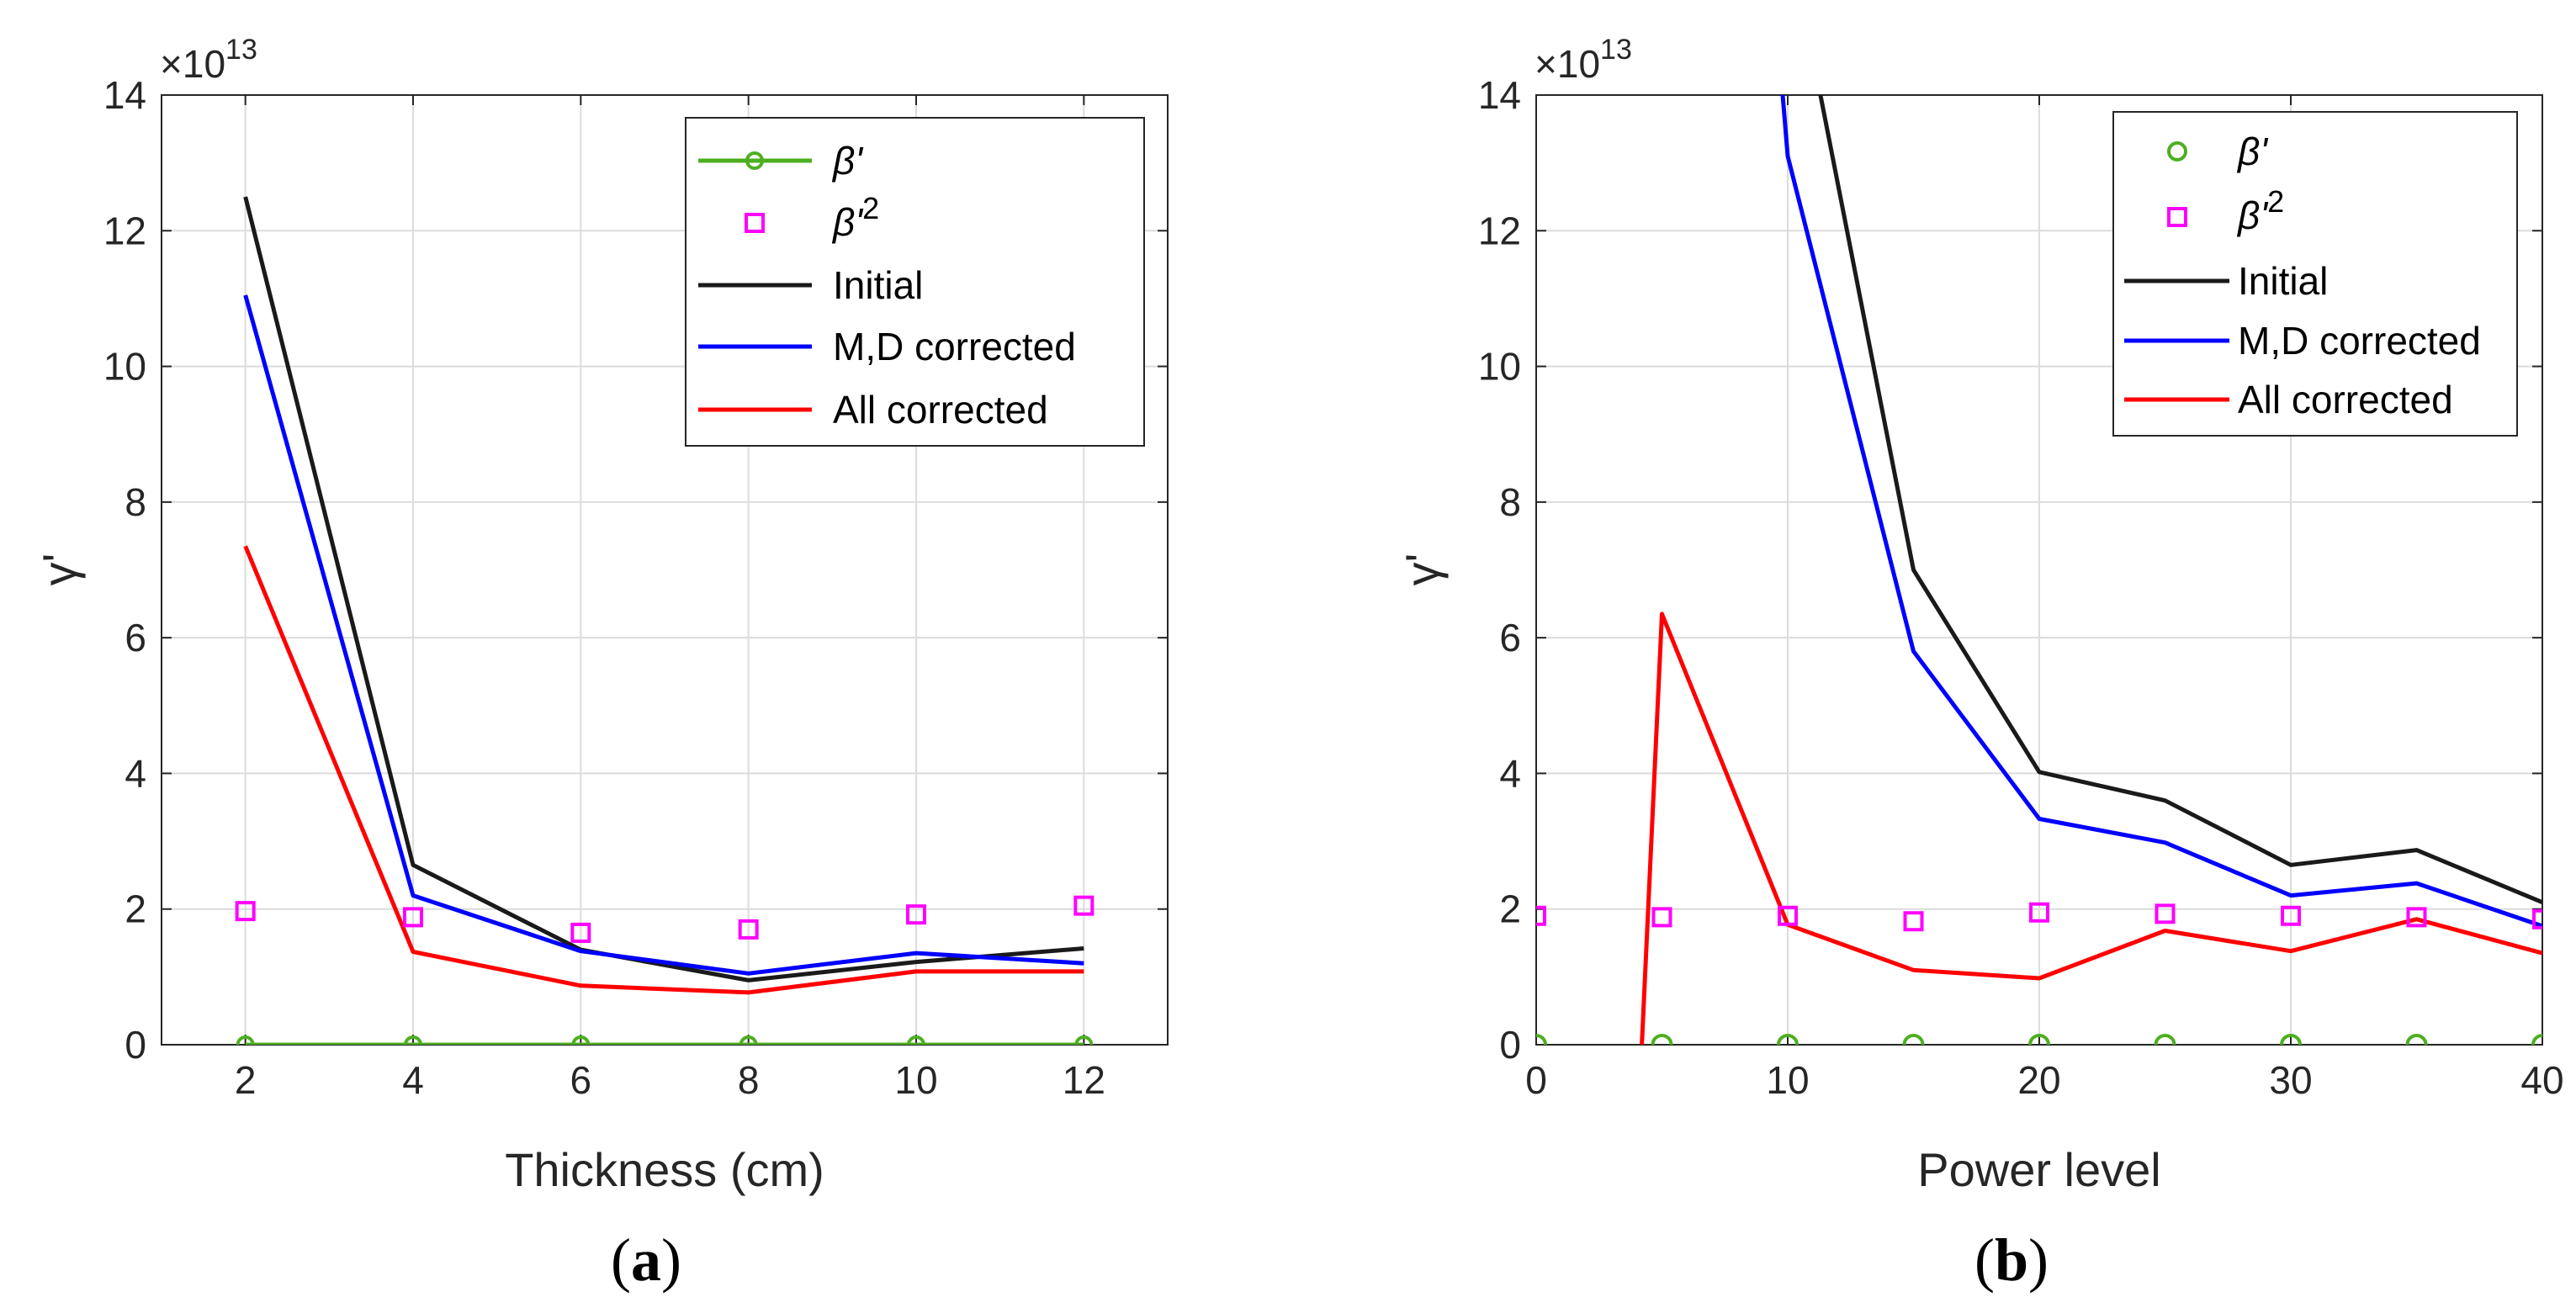 Image resolution: width=2576 pixels, height=1308 pixels. Describe the element at coordinates (2252, 151) in the screenshot. I see `legend-text-beta-b: β'` at that location.